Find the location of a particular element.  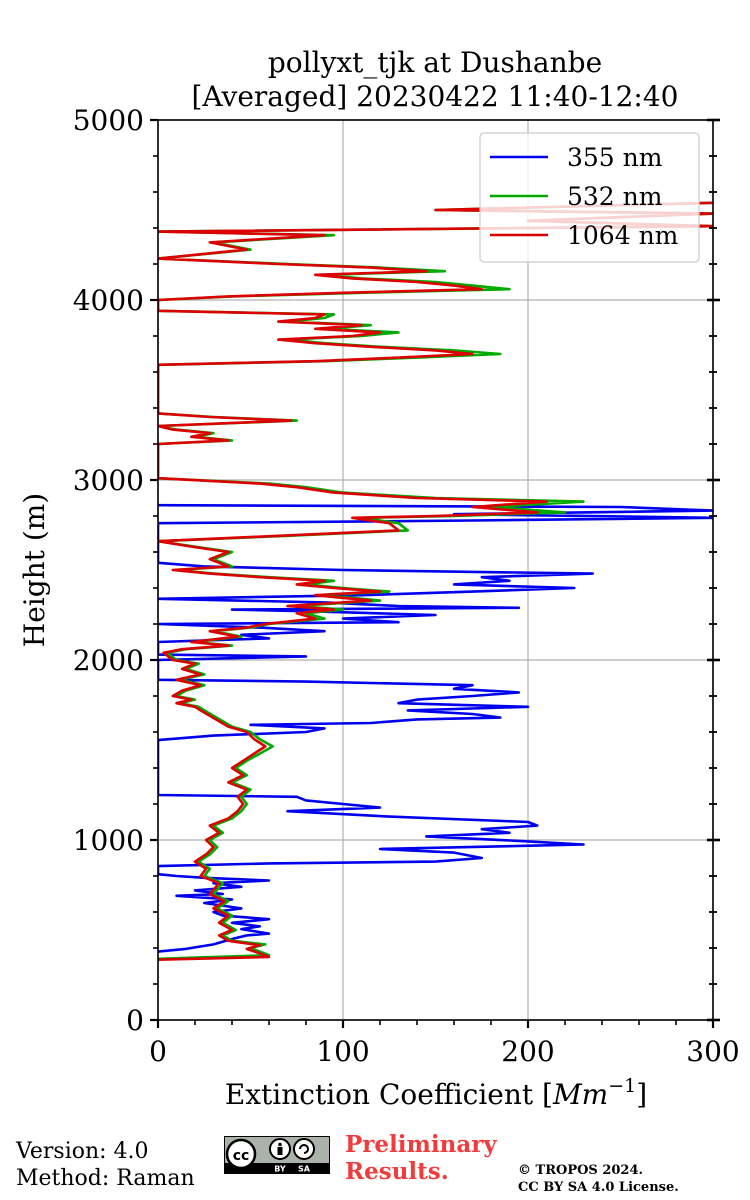

preliminary-notice: Preliminary is located at coordinates (421, 1144).